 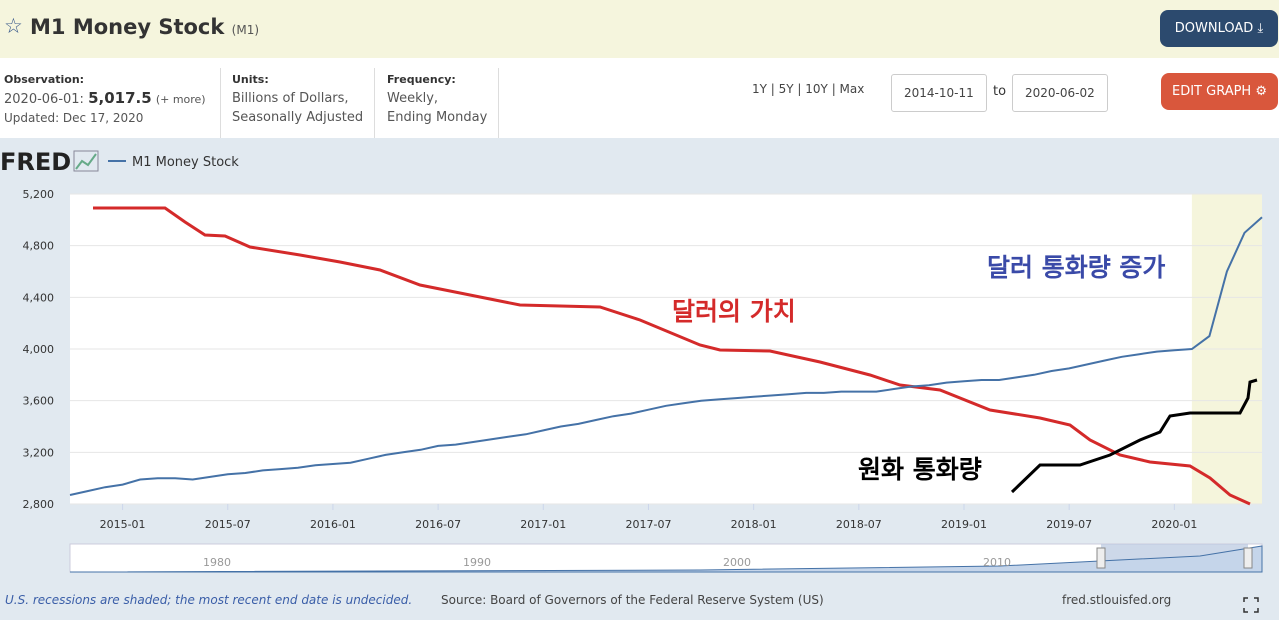 I want to click on legend-entry: M1 Money Stock, so click(x=185, y=162).